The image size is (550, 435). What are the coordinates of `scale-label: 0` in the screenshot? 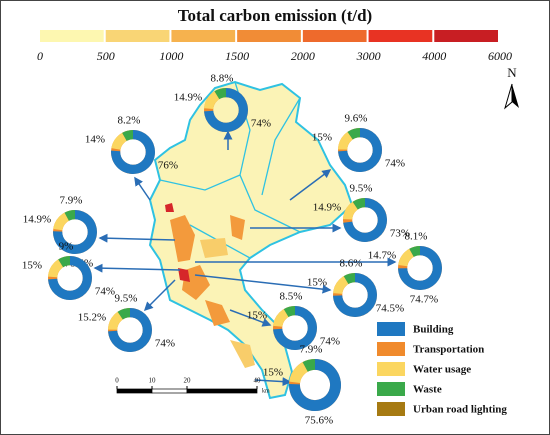 It's located at (40, 56).